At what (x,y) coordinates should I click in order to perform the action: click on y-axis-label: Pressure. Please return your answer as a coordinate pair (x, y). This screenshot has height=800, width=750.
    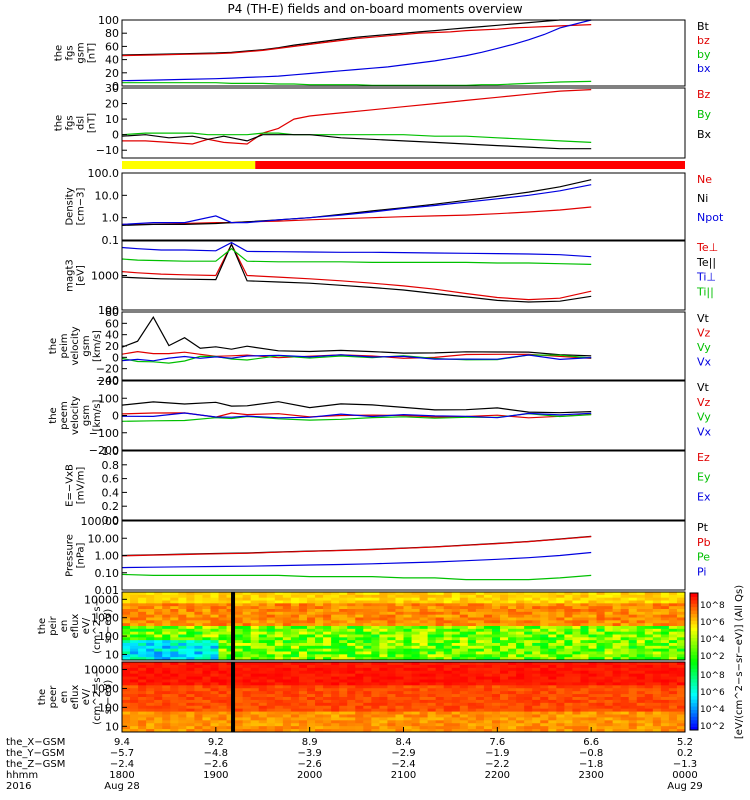
    Looking at the image, I should click on (70, 555).